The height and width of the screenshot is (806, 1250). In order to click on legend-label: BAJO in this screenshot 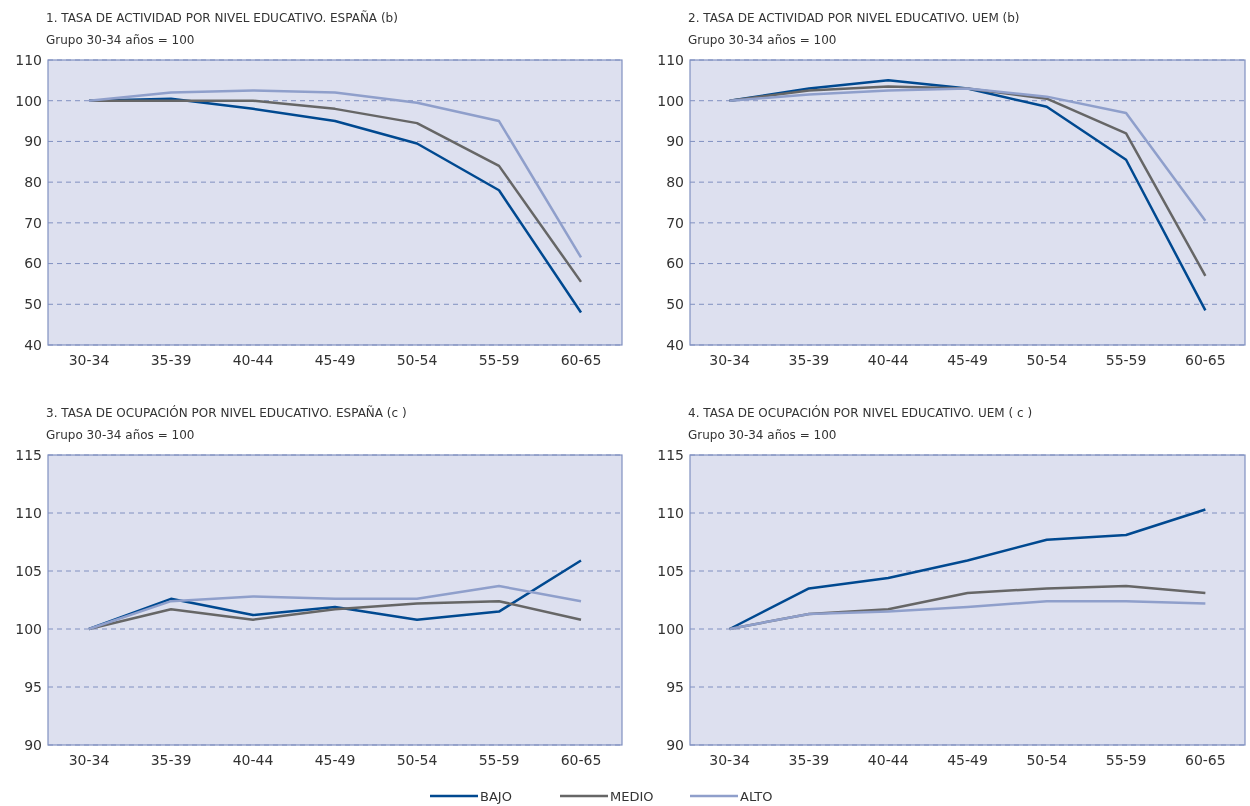, I will do `click(496, 796)`.